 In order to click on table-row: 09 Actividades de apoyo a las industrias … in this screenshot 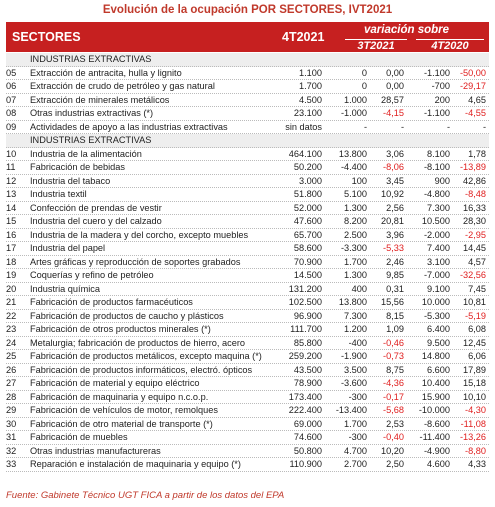, I will do `click(247, 127)`.